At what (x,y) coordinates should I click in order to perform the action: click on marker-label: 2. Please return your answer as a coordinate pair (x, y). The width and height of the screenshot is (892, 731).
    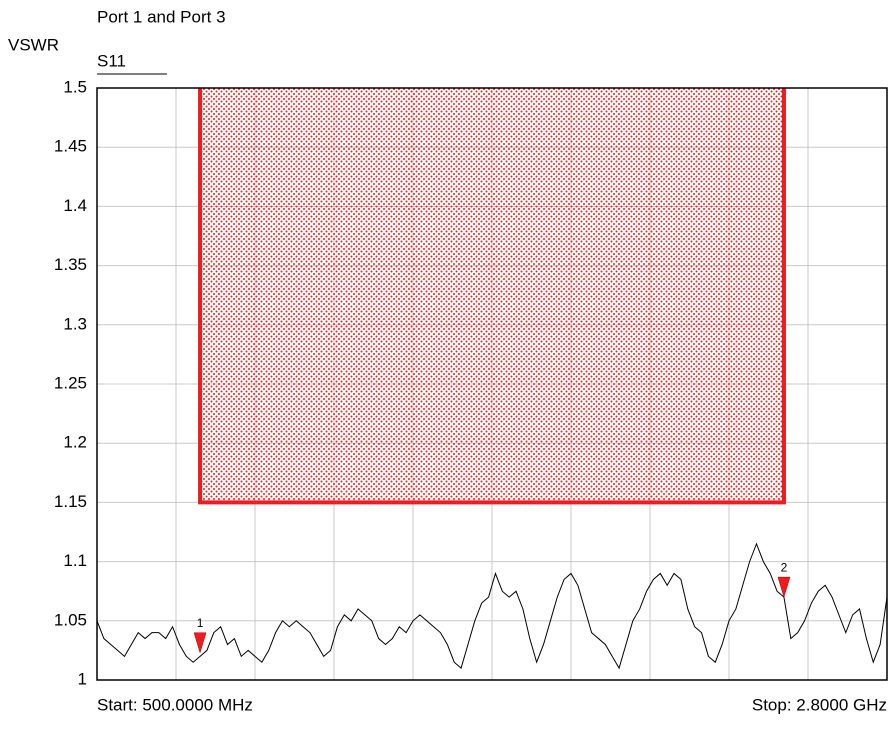
    Looking at the image, I should click on (784, 567).